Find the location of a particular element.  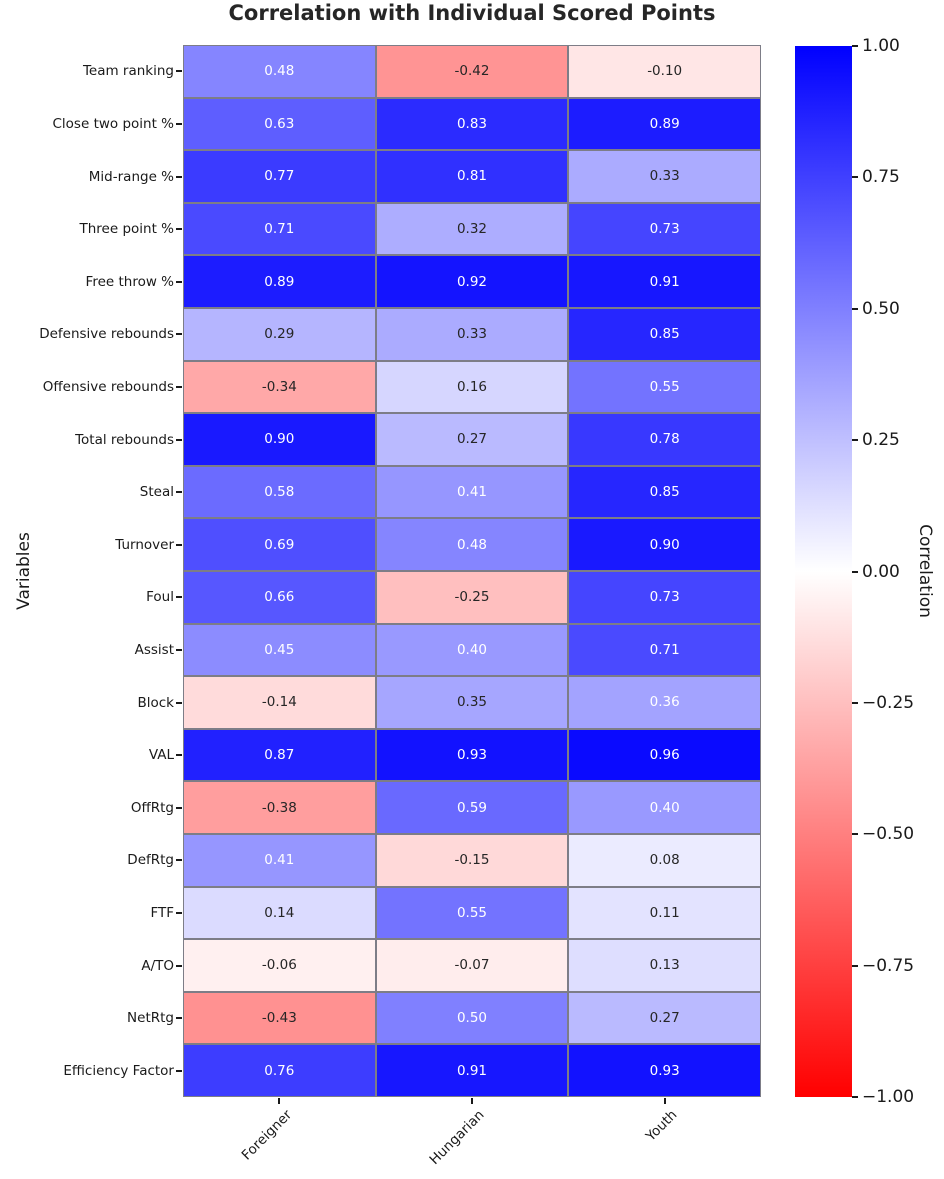

cell-value: 0.14 is located at coordinates (279, 912).